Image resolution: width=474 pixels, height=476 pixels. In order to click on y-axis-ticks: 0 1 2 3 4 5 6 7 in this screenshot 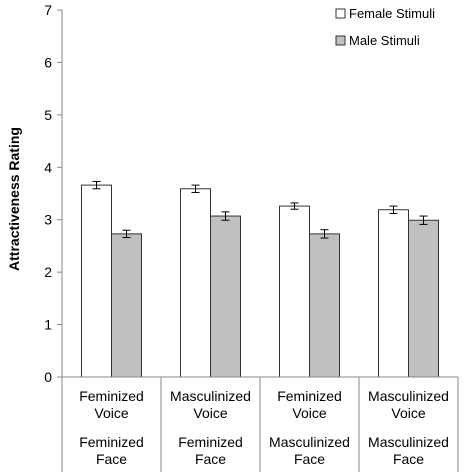, I will do `click(53, 193)`.